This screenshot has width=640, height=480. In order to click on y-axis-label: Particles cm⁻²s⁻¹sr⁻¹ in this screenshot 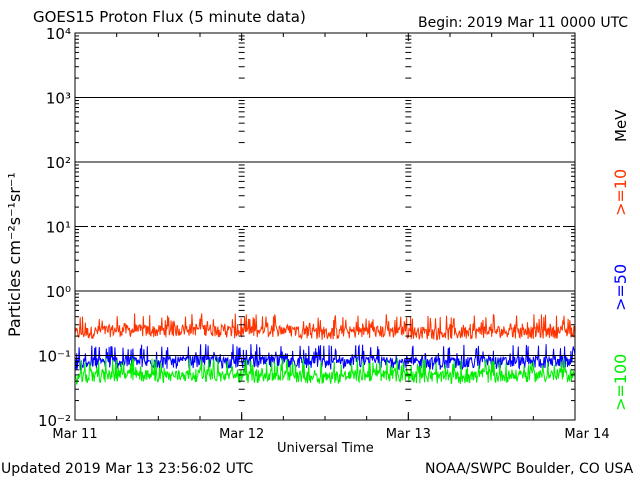, I will do `click(14, 254)`.